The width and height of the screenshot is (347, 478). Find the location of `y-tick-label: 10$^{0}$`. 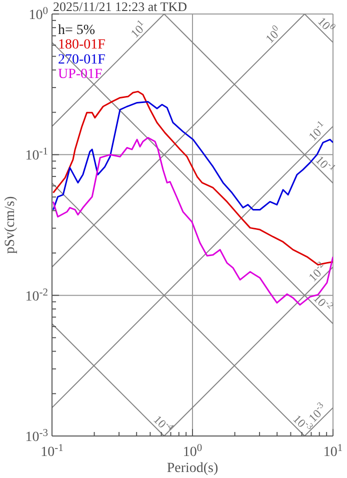

y-tick-label: 10$^{0}$ is located at coordinates (38, 14).